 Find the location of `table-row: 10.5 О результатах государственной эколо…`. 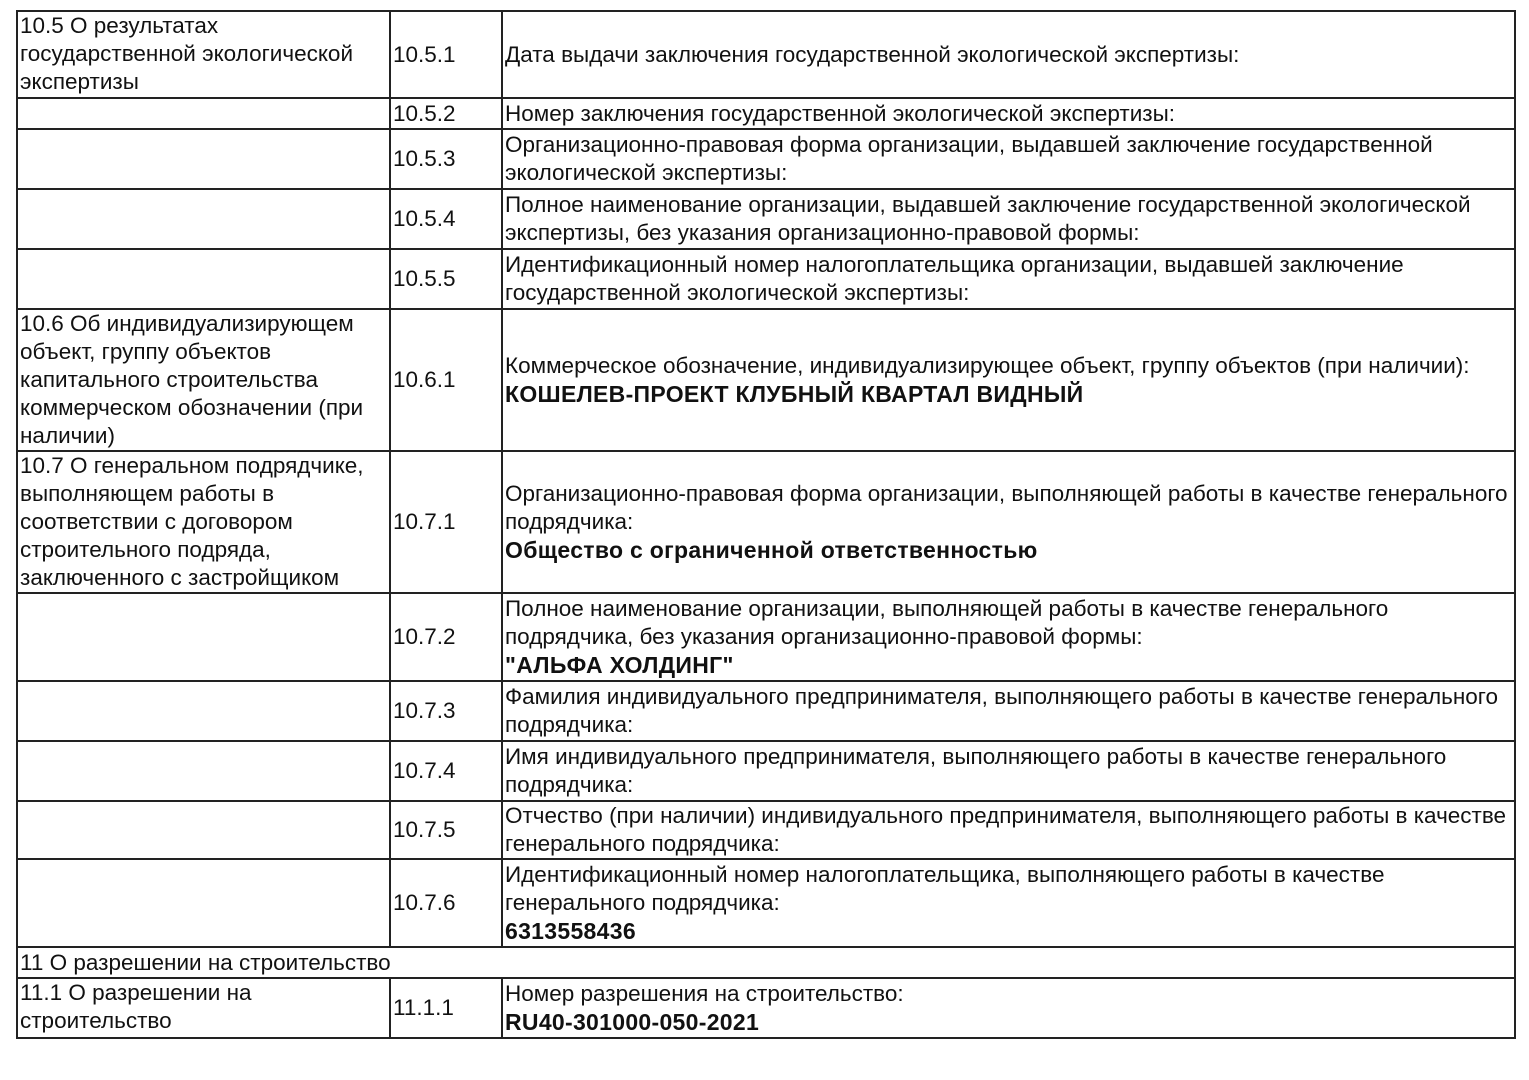

table-row: 10.5 О результатах государственной эколо… is located at coordinates (766, 54).